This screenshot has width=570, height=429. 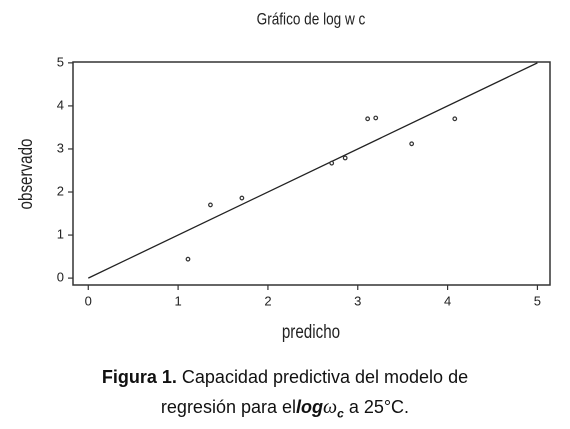 What do you see at coordinates (60, 147) in the screenshot?
I see `y-tick-label: 3` at bounding box center [60, 147].